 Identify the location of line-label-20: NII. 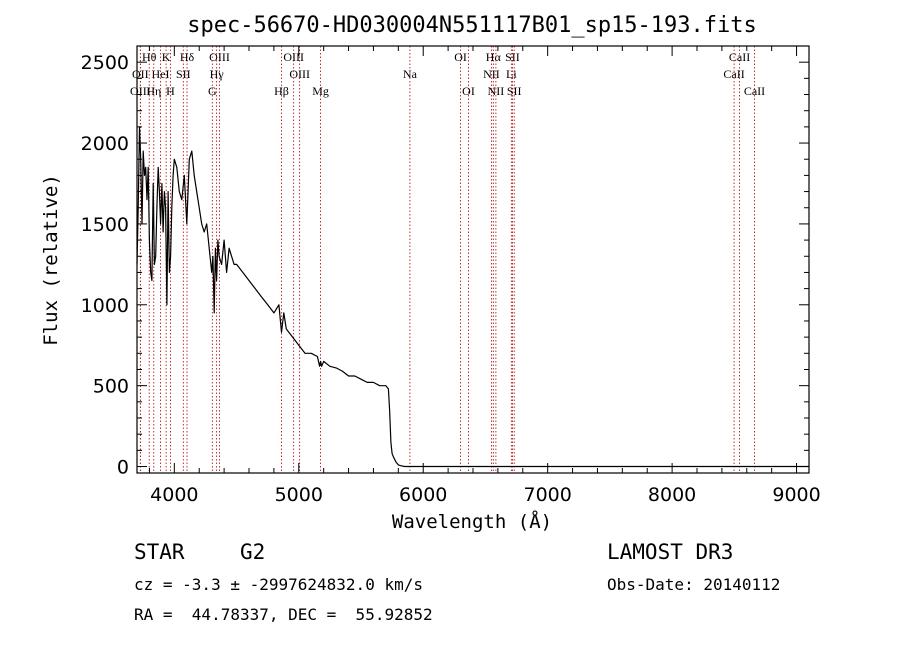
(491, 74).